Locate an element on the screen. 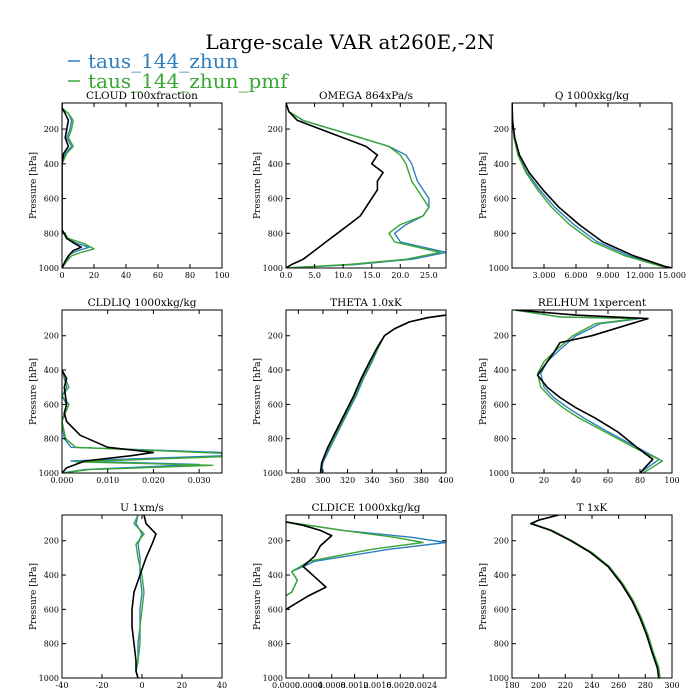  x-tick-label: 0 is located at coordinates (511, 480).